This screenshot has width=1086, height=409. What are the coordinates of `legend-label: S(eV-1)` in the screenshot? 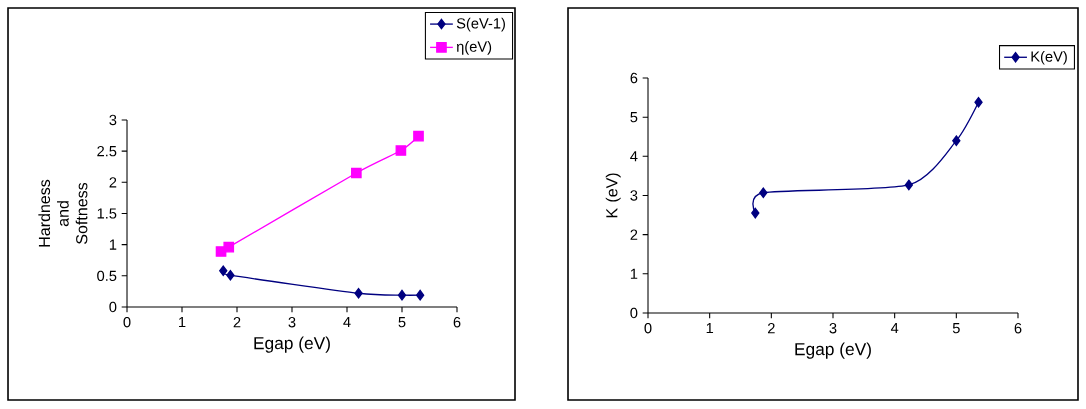 It's located at (480, 24).